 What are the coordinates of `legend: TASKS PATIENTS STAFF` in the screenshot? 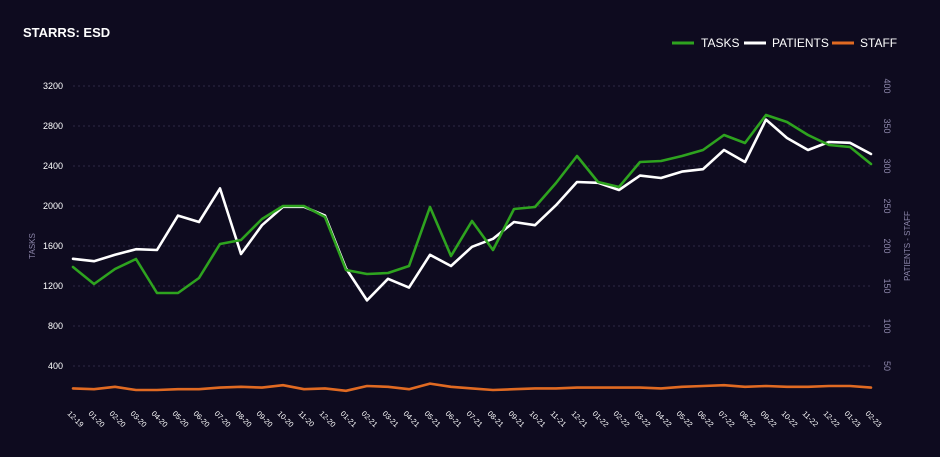 It's located at (784, 43).